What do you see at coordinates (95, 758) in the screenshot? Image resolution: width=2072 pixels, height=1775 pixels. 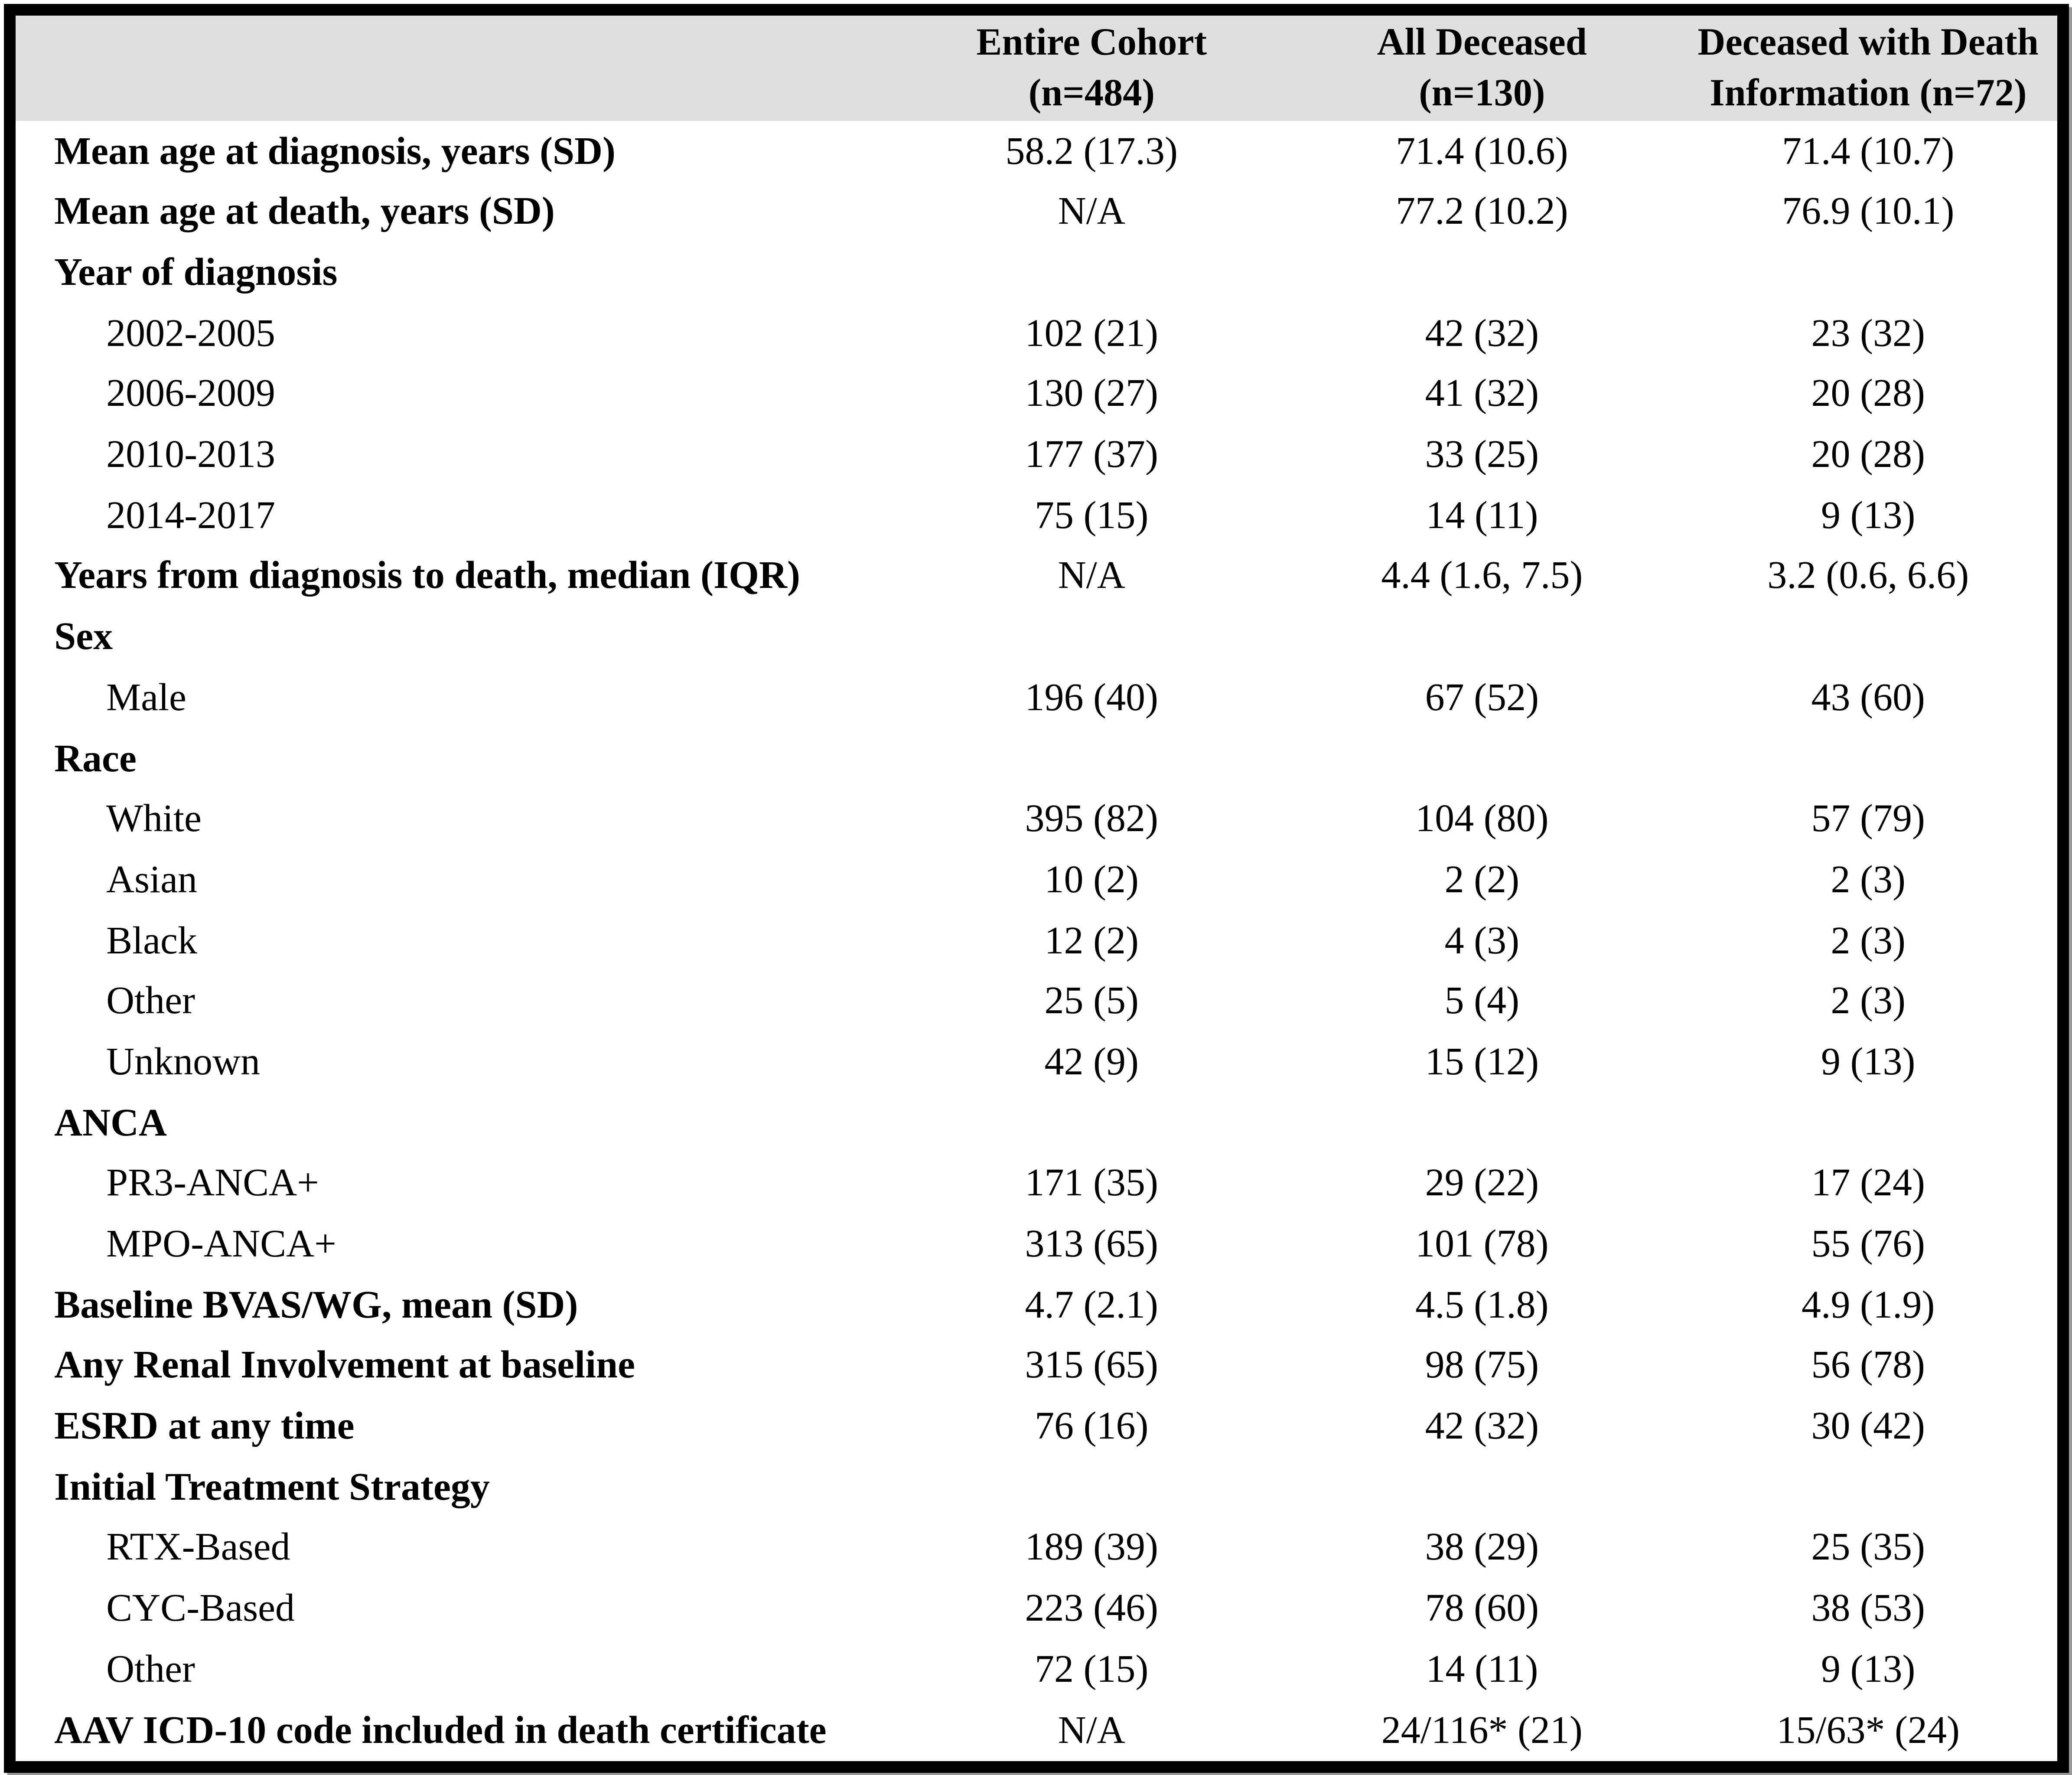 I see `row-label: Race` at bounding box center [95, 758].